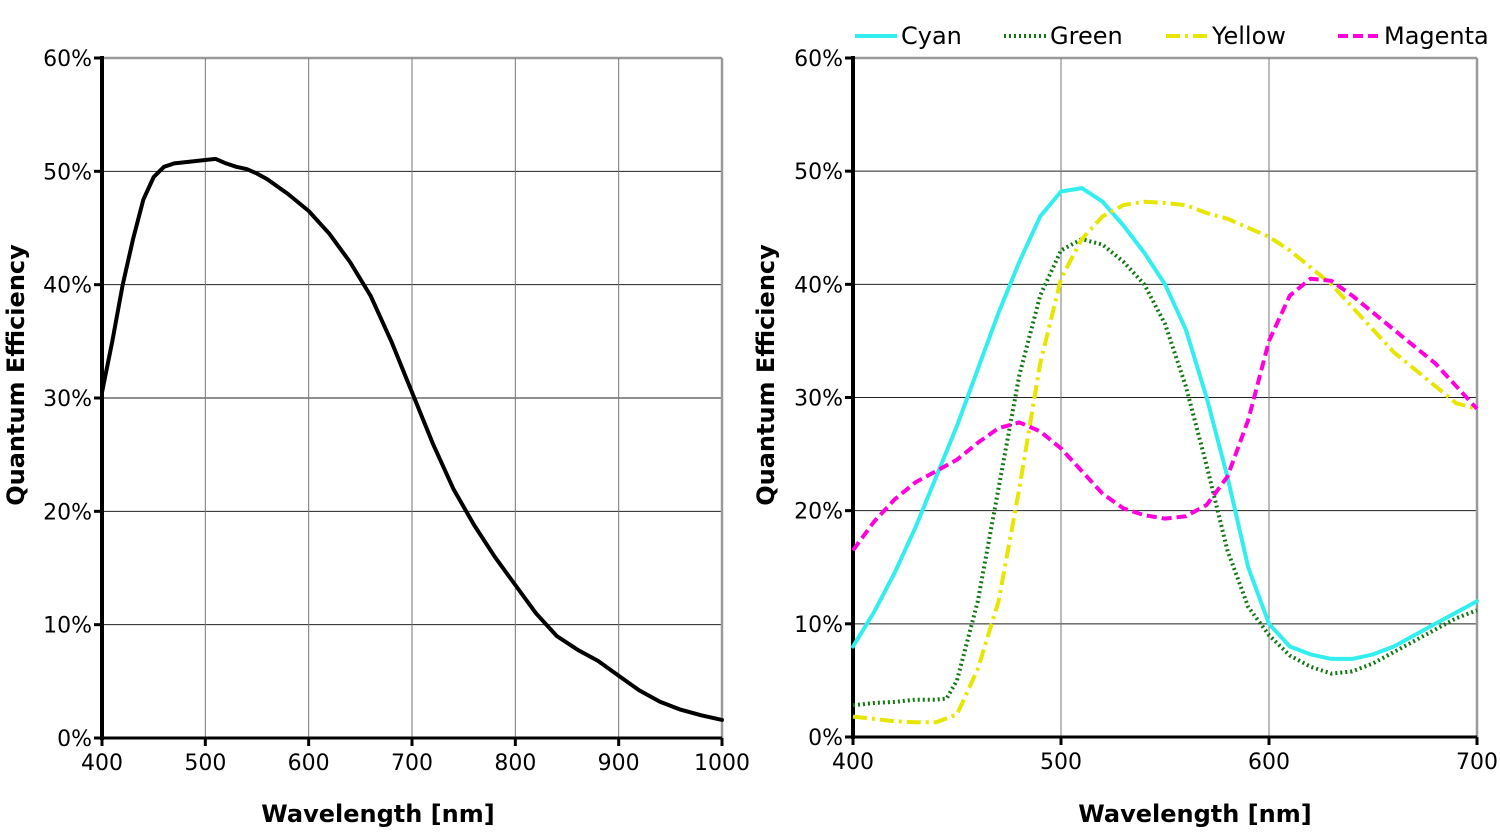 The image size is (1500, 835). I want to click on right-y-axis-title: Quantum Efficiency, so click(766, 375).